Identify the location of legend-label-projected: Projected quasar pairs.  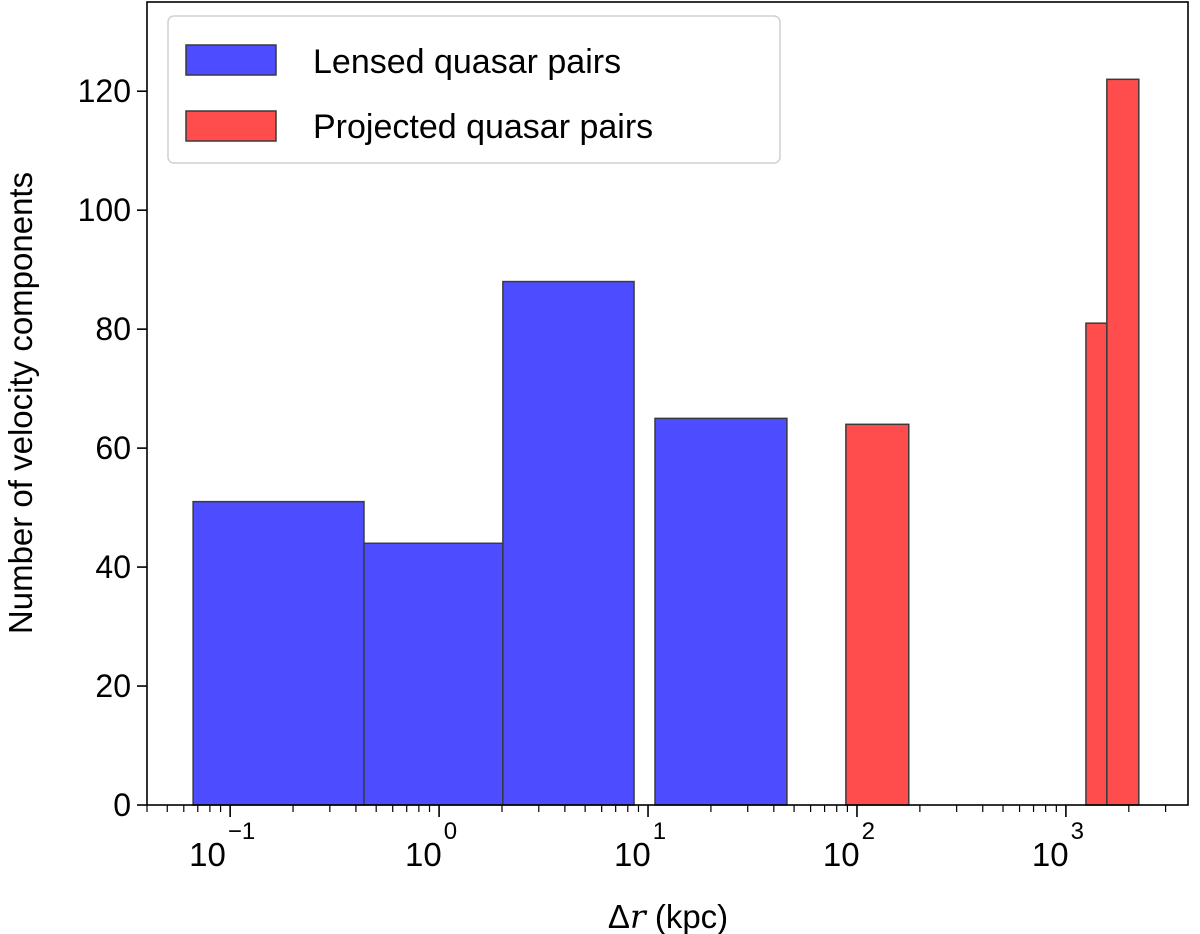
(483, 127).